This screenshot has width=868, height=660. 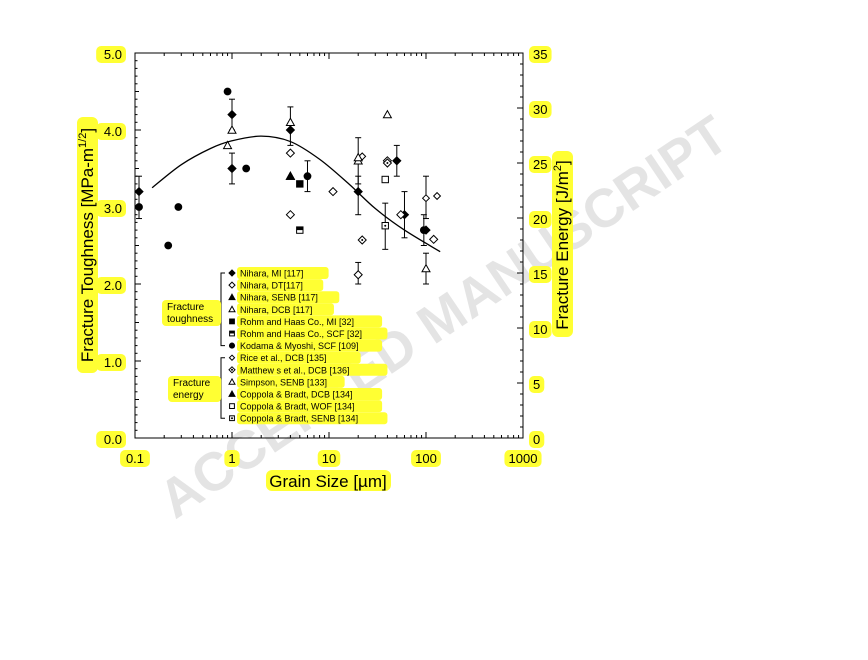 I want to click on y-left-title-group: Fracture Toughness [MPa-m1/2], so click(x=87, y=245).